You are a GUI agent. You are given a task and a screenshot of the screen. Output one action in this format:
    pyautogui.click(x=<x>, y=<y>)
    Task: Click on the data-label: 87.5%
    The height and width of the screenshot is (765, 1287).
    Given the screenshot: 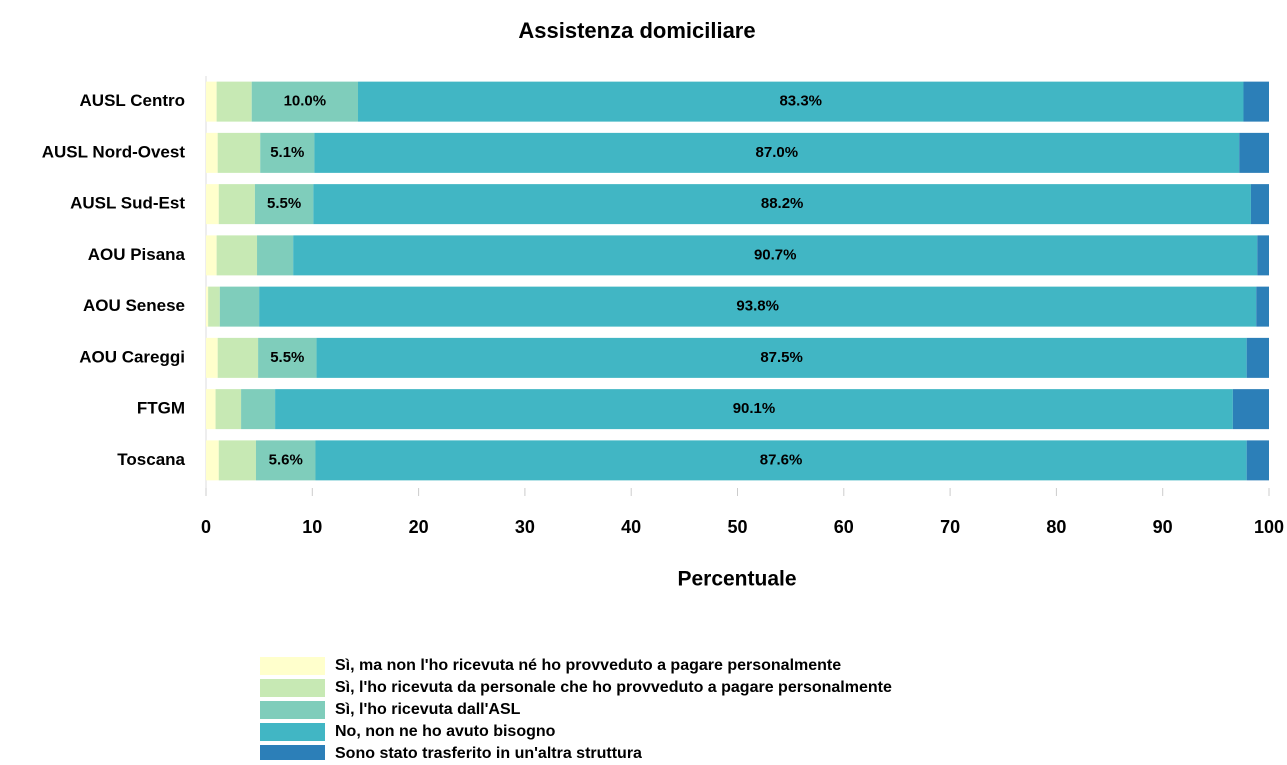 What is the action you would take?
    pyautogui.click(x=781, y=357)
    